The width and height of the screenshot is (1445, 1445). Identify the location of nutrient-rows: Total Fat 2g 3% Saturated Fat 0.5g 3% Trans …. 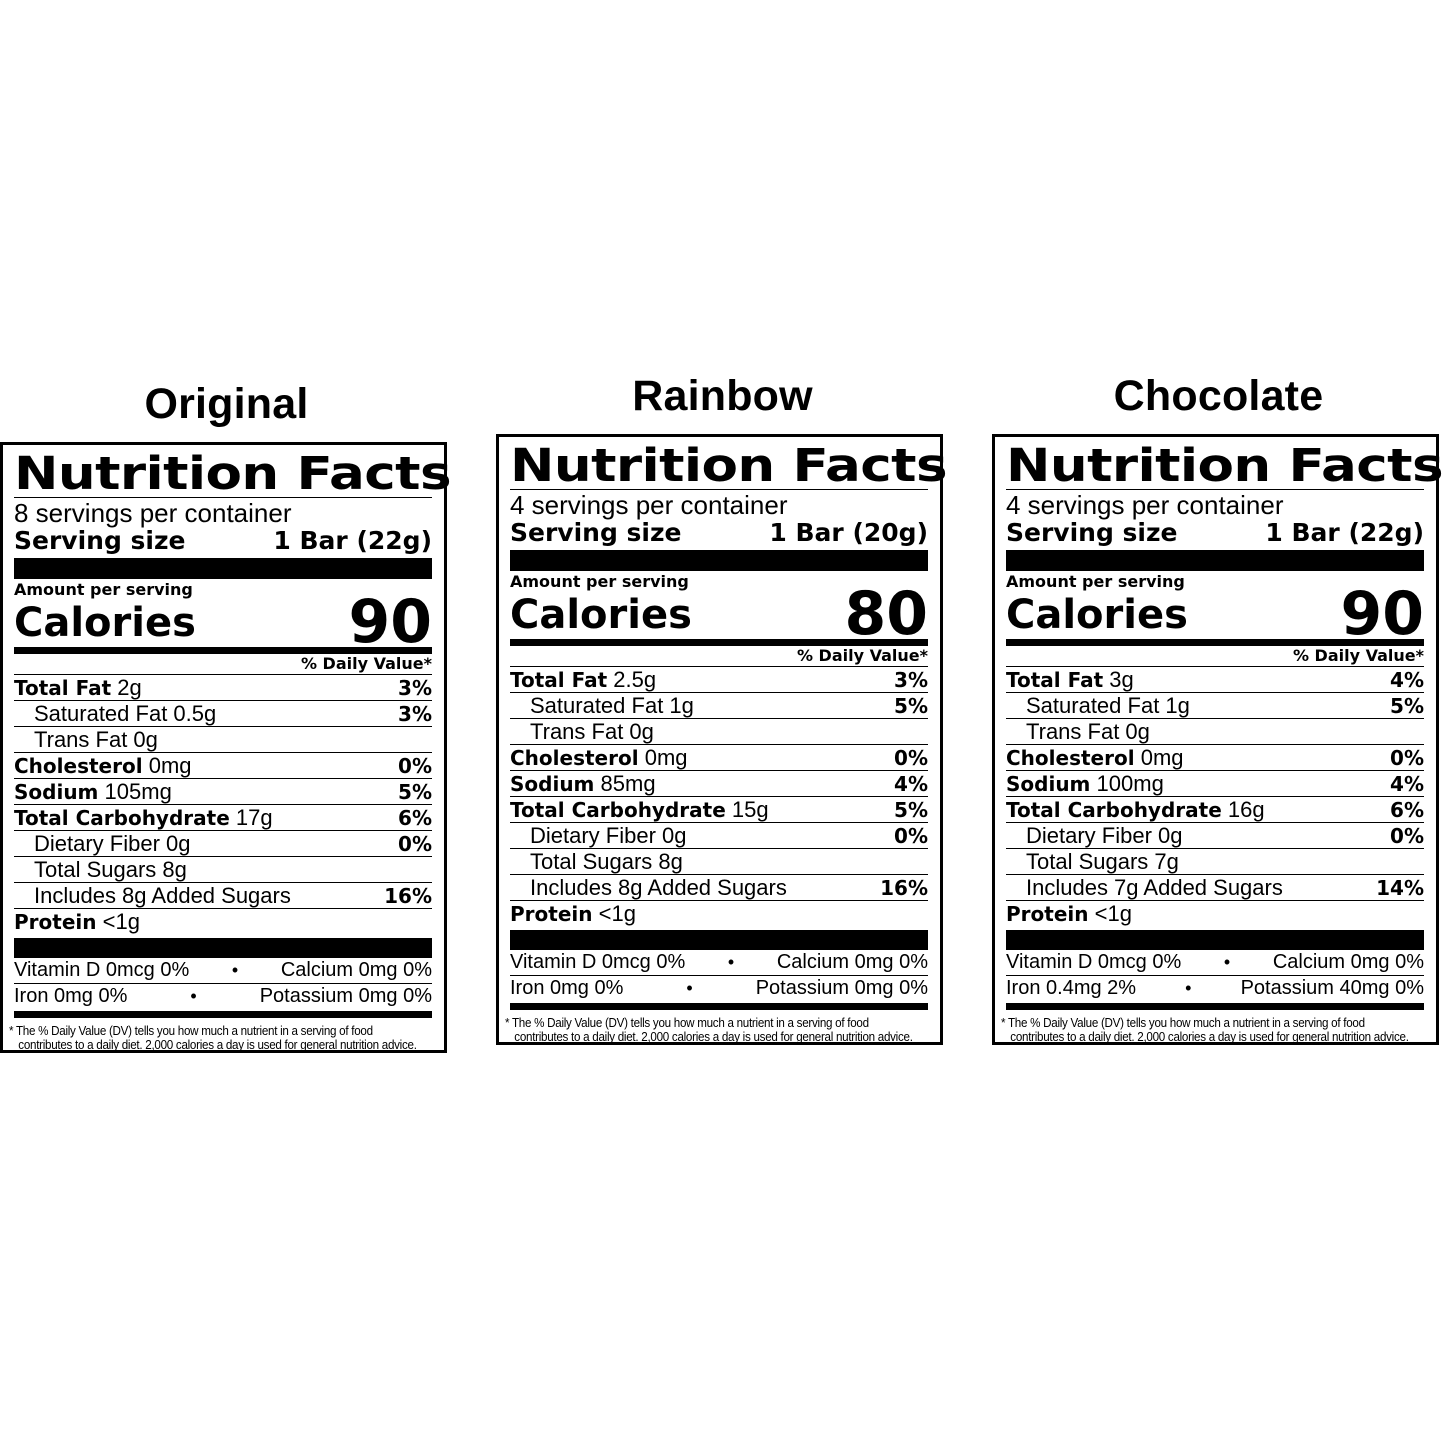
(223, 804).